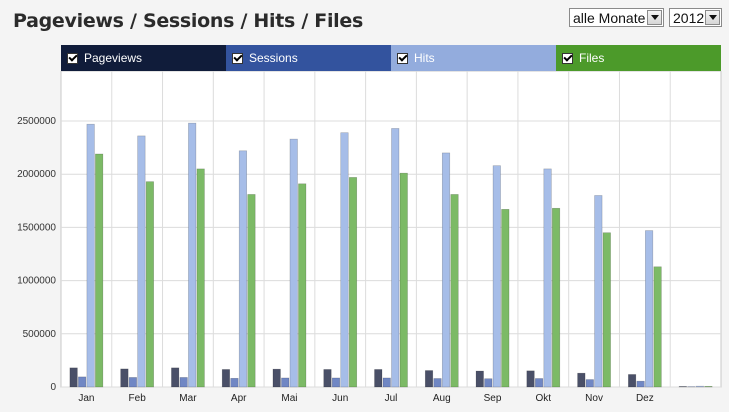 This screenshot has height=412, width=729. I want to click on y-tick-label: 1500000, so click(36, 227).